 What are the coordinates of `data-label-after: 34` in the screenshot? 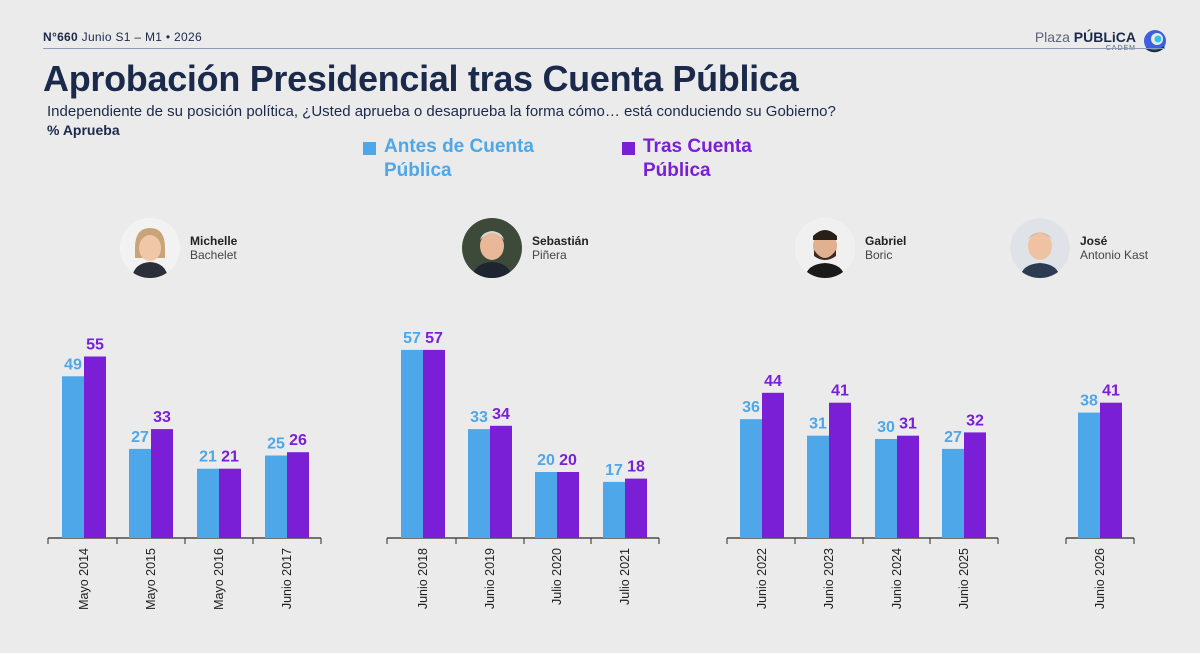 It's located at (501, 414).